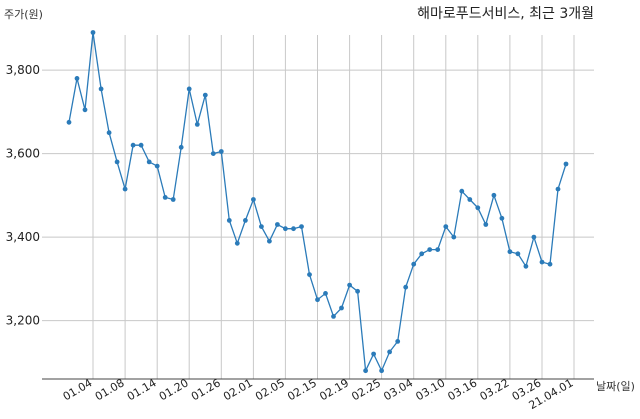  I want to click on x-tick-label: 02.19, so click(334, 389).